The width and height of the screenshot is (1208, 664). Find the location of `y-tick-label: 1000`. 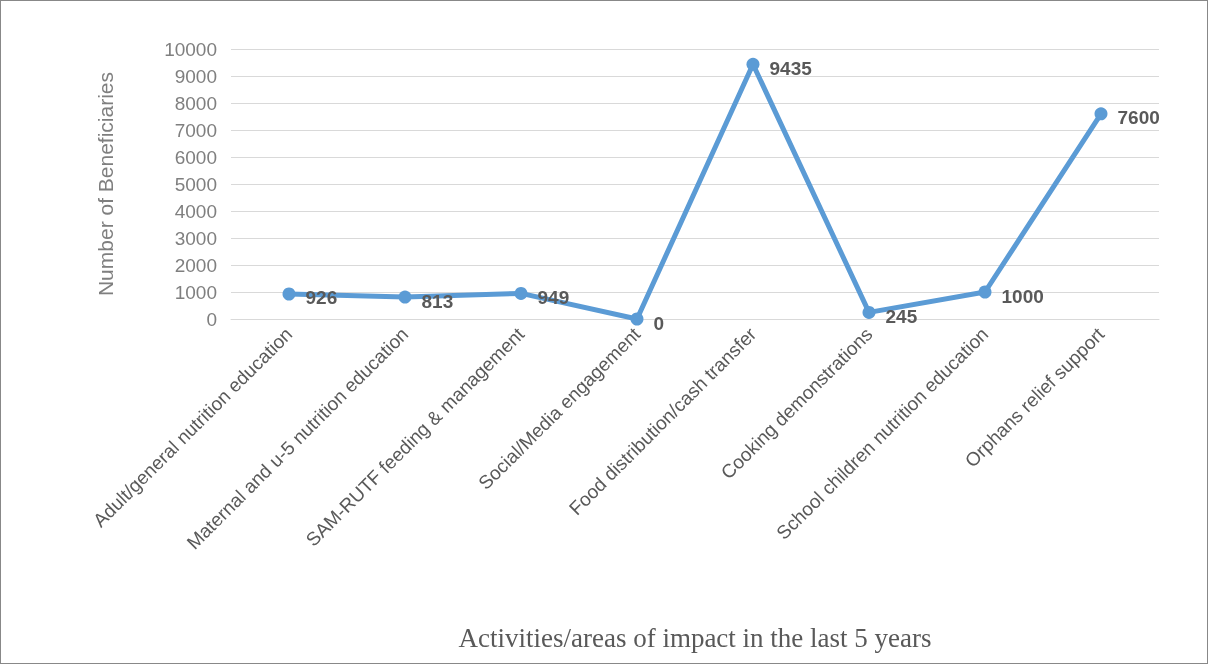

y-tick-label: 1000 is located at coordinates (195, 292).